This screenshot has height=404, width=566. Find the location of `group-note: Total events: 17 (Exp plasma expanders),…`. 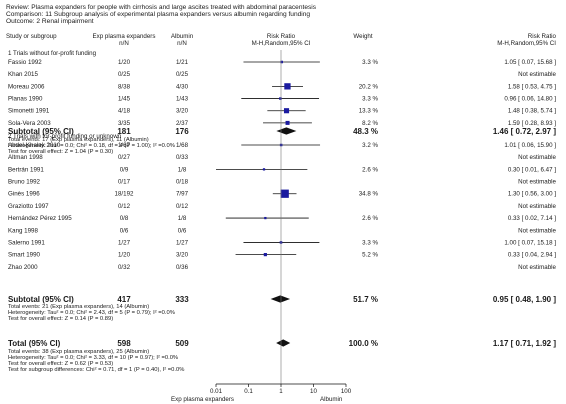

group-note: Total events: 17 (Exp plasma expanders),… is located at coordinates (78, 140).